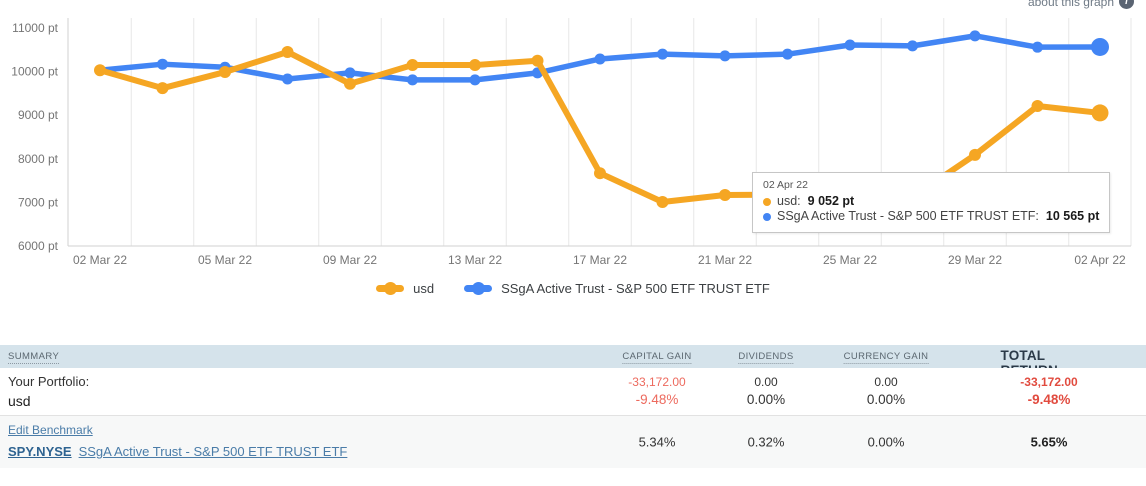 This screenshot has width=1146, height=486. What do you see at coordinates (38, 115) in the screenshot?
I see `y-axis-tick-label: 9000 pt` at bounding box center [38, 115].